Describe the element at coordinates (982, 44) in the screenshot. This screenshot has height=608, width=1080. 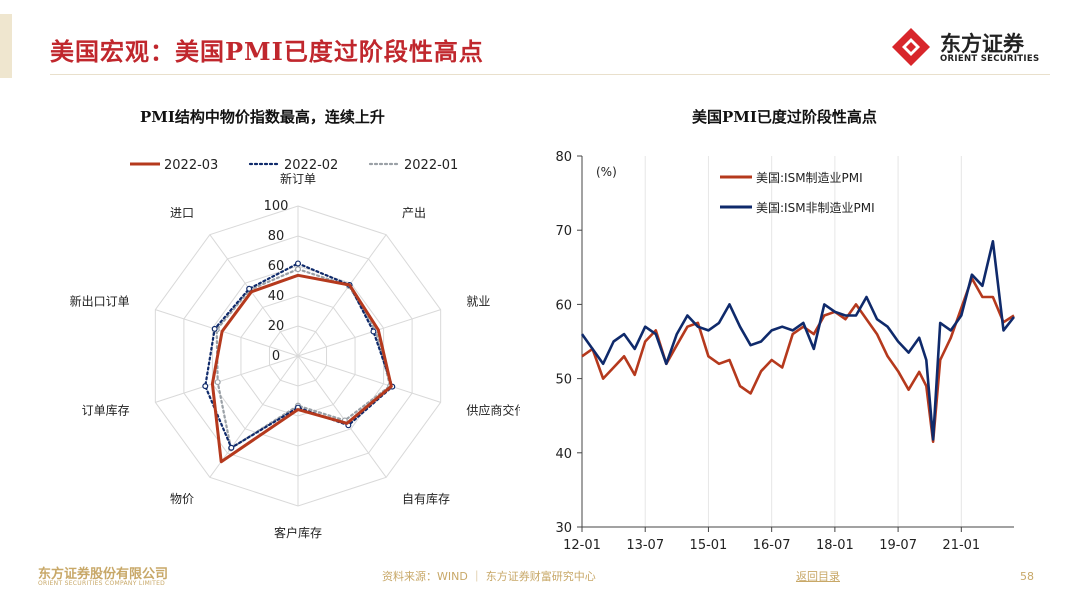
I see `logo-text-cn: 东方证券` at that location.